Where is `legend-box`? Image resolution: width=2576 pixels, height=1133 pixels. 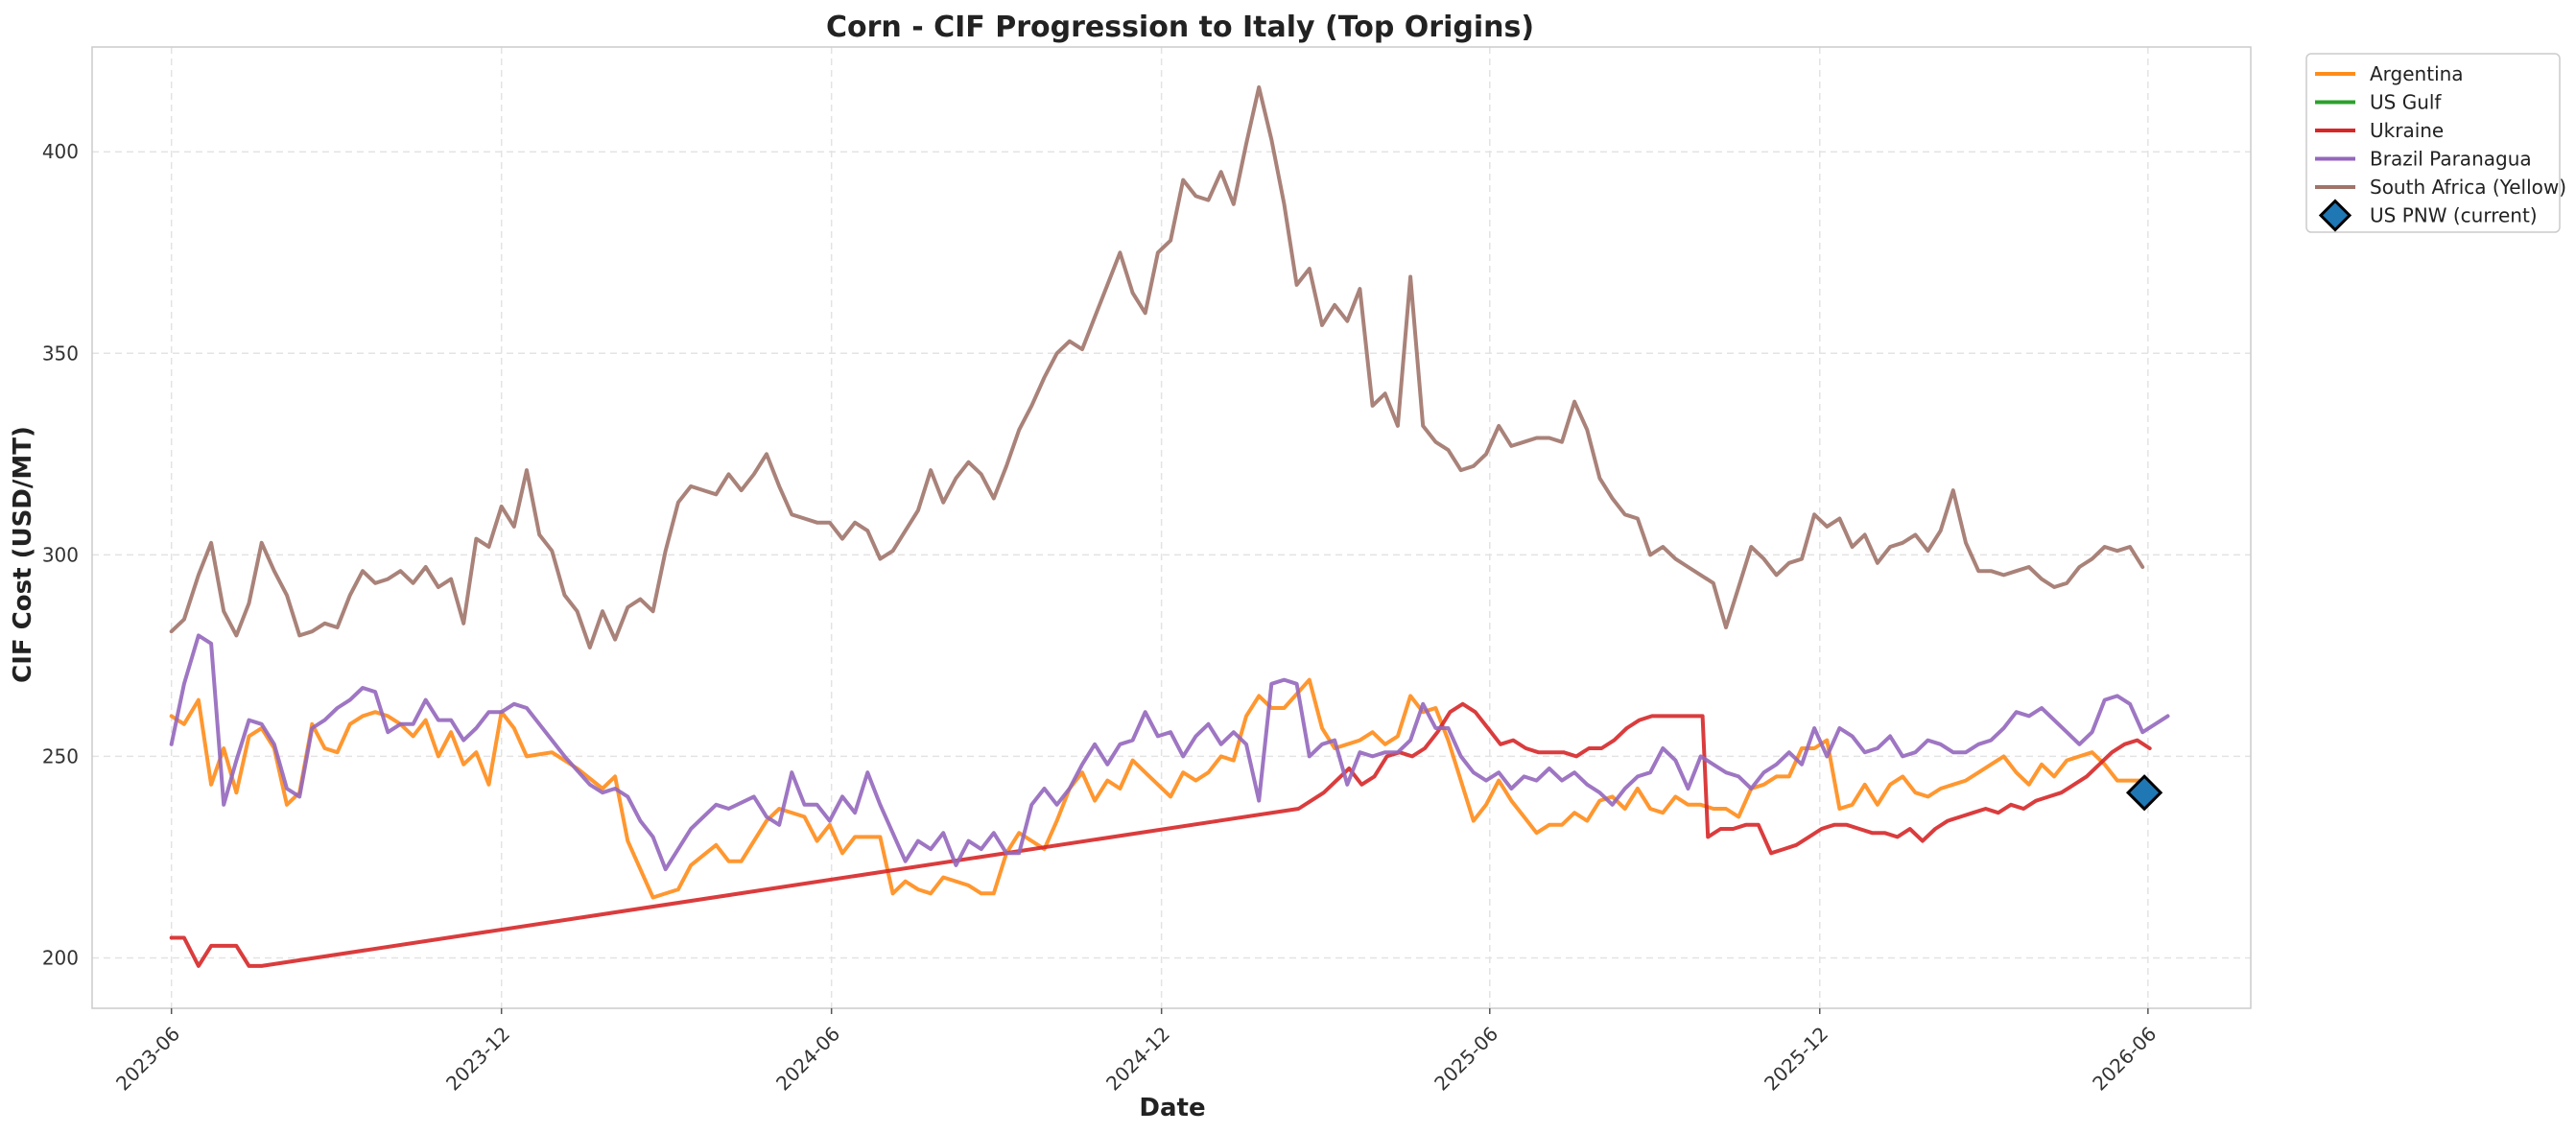
legend-box is located at coordinates (2433, 143).